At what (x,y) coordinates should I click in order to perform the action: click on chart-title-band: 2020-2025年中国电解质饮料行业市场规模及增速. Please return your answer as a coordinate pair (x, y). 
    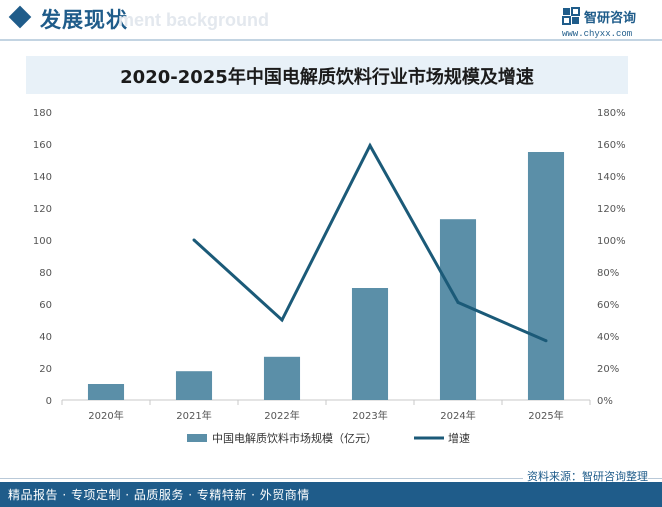
    Looking at the image, I should click on (327, 75).